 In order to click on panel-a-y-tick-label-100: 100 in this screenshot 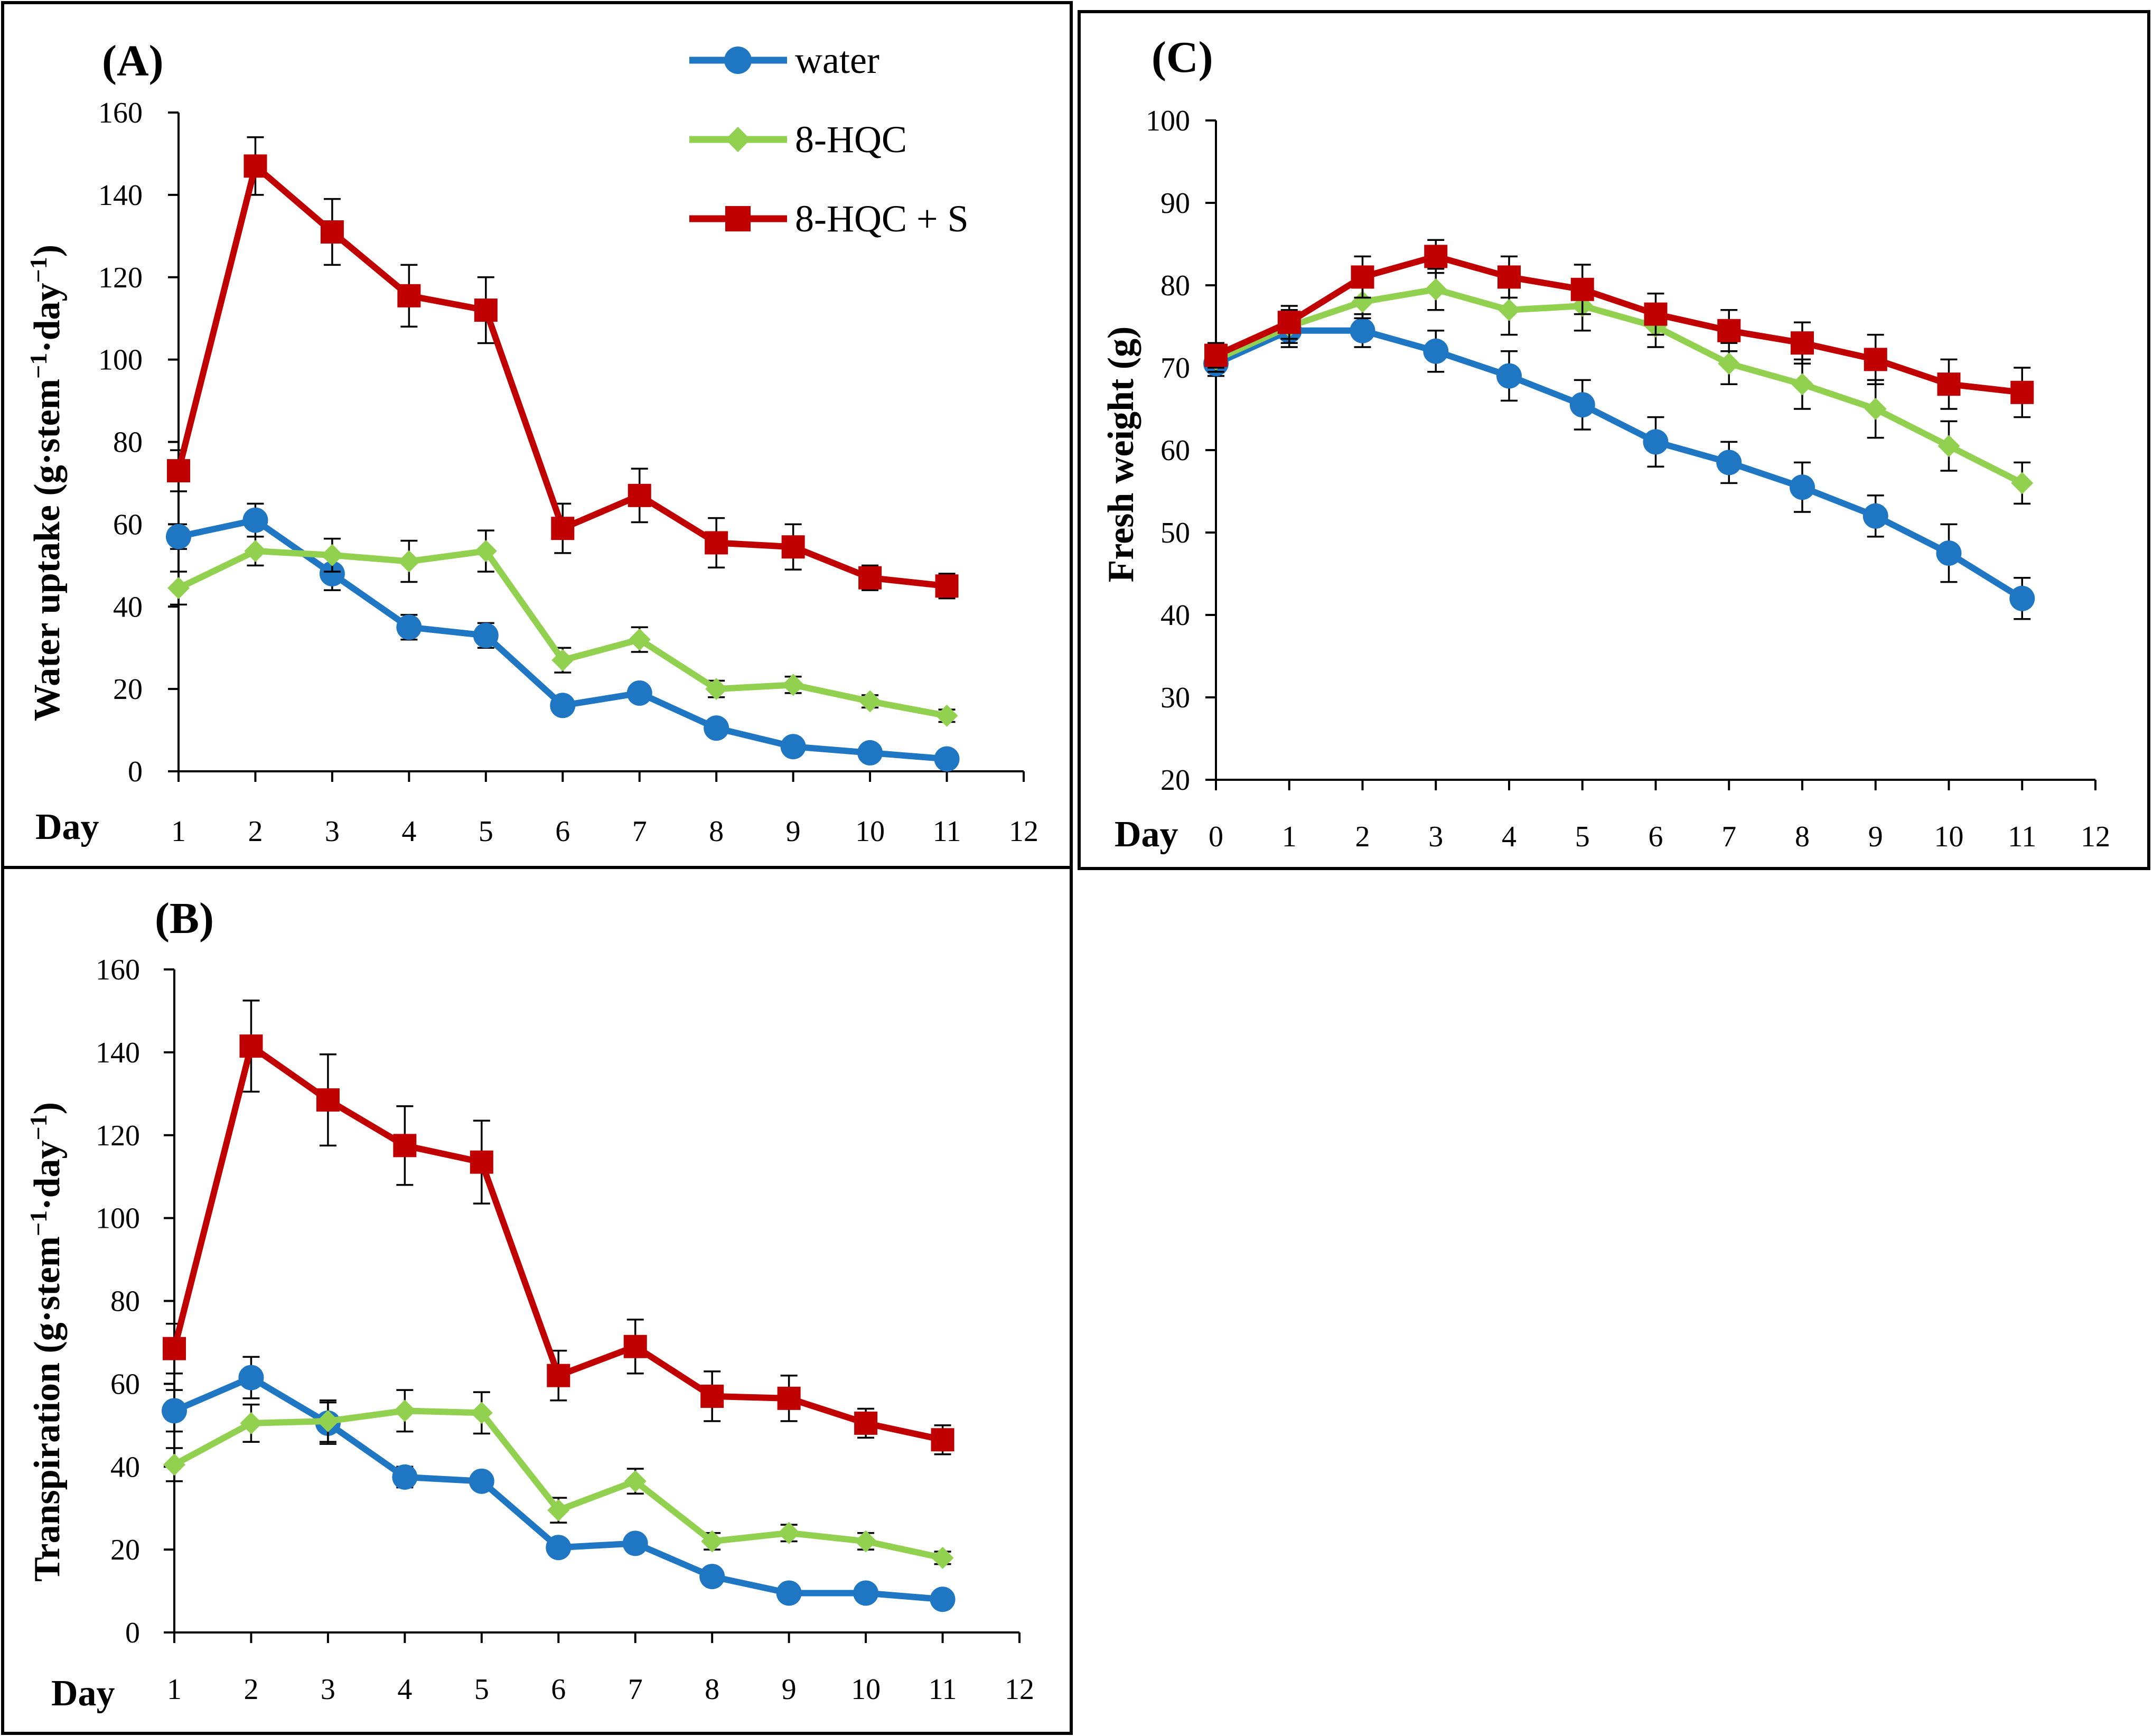, I will do `click(120, 360)`.